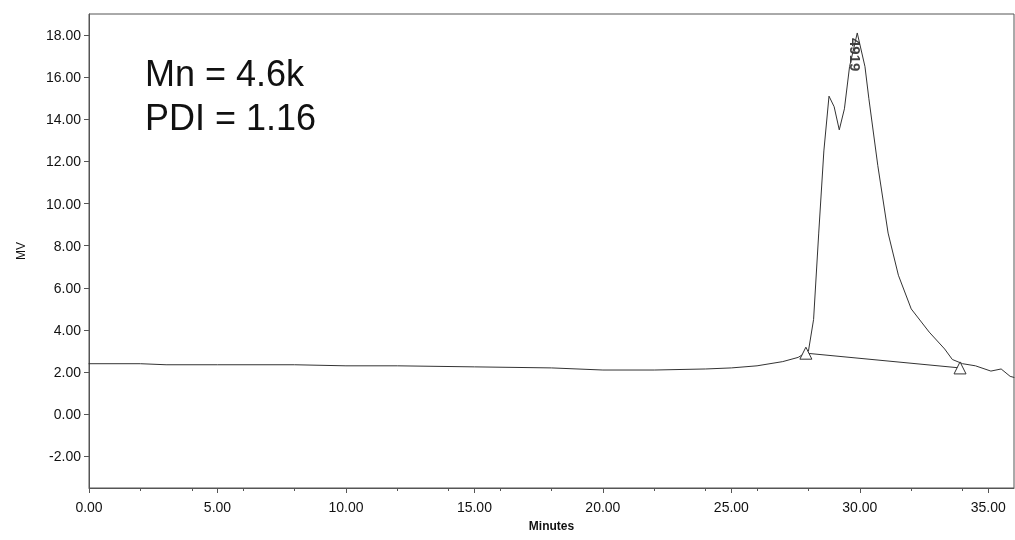 The height and width of the screenshot is (540, 1015). Describe the element at coordinates (63, 203) in the screenshot. I see `y-tick-label: 10.00` at that location.